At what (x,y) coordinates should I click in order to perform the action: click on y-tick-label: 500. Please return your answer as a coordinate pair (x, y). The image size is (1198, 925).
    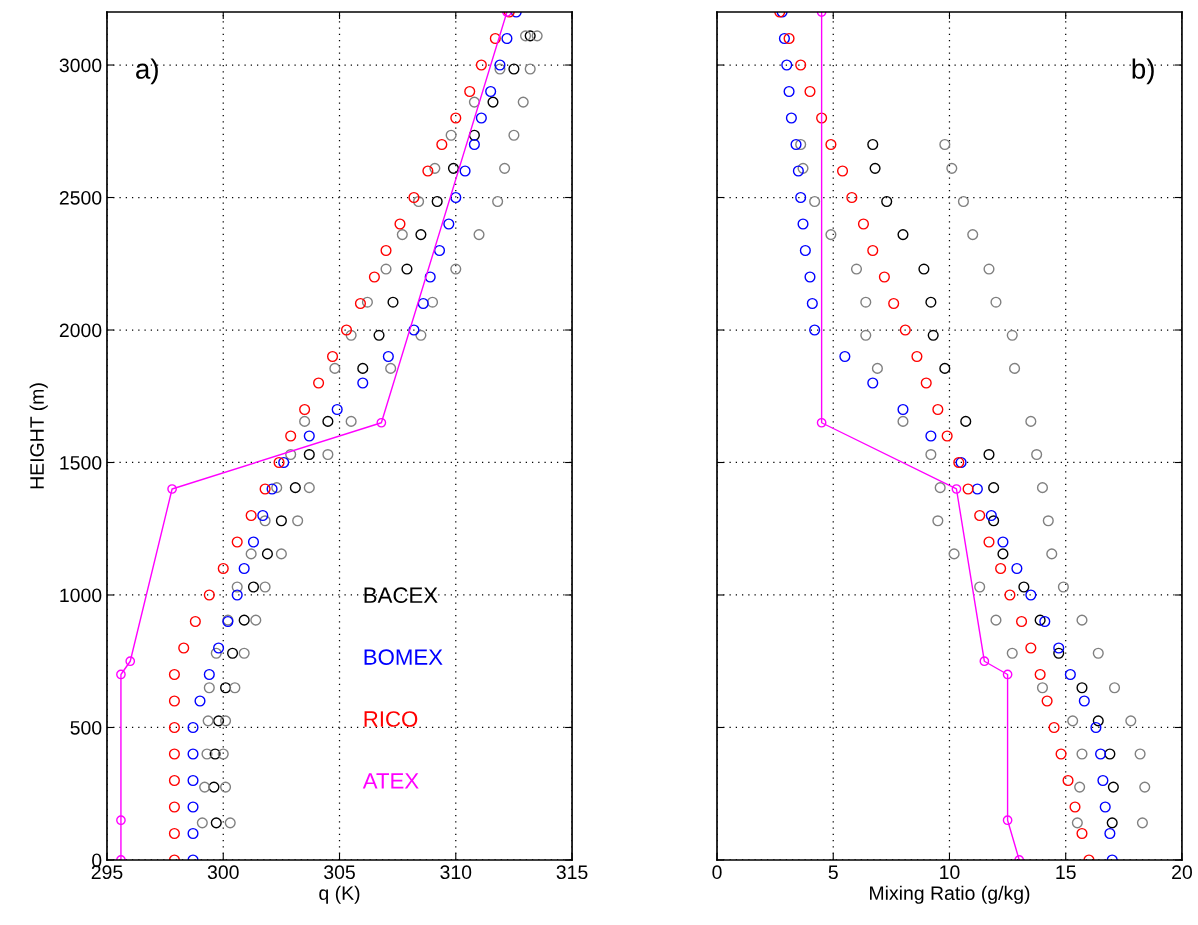
    Looking at the image, I should click on (86, 727).